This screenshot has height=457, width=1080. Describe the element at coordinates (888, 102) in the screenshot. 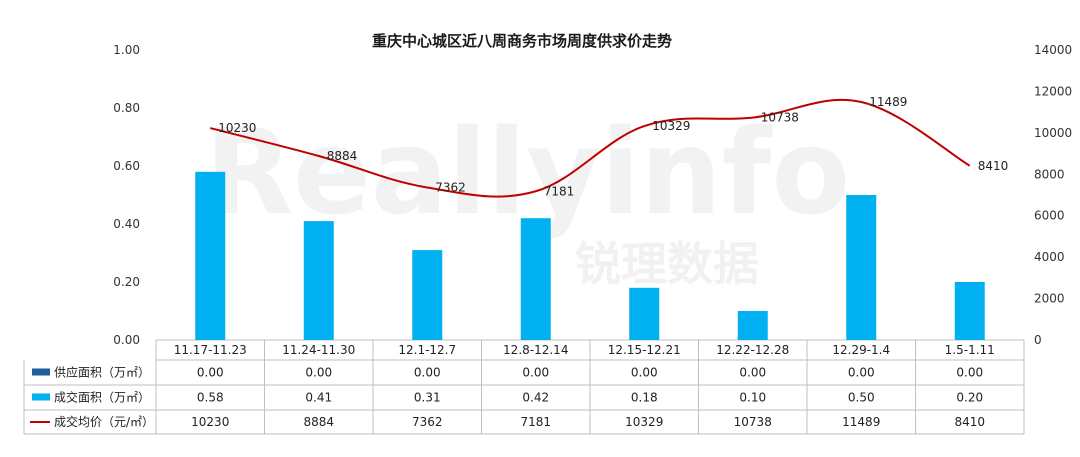

I see `price-data-label: 11489` at that location.